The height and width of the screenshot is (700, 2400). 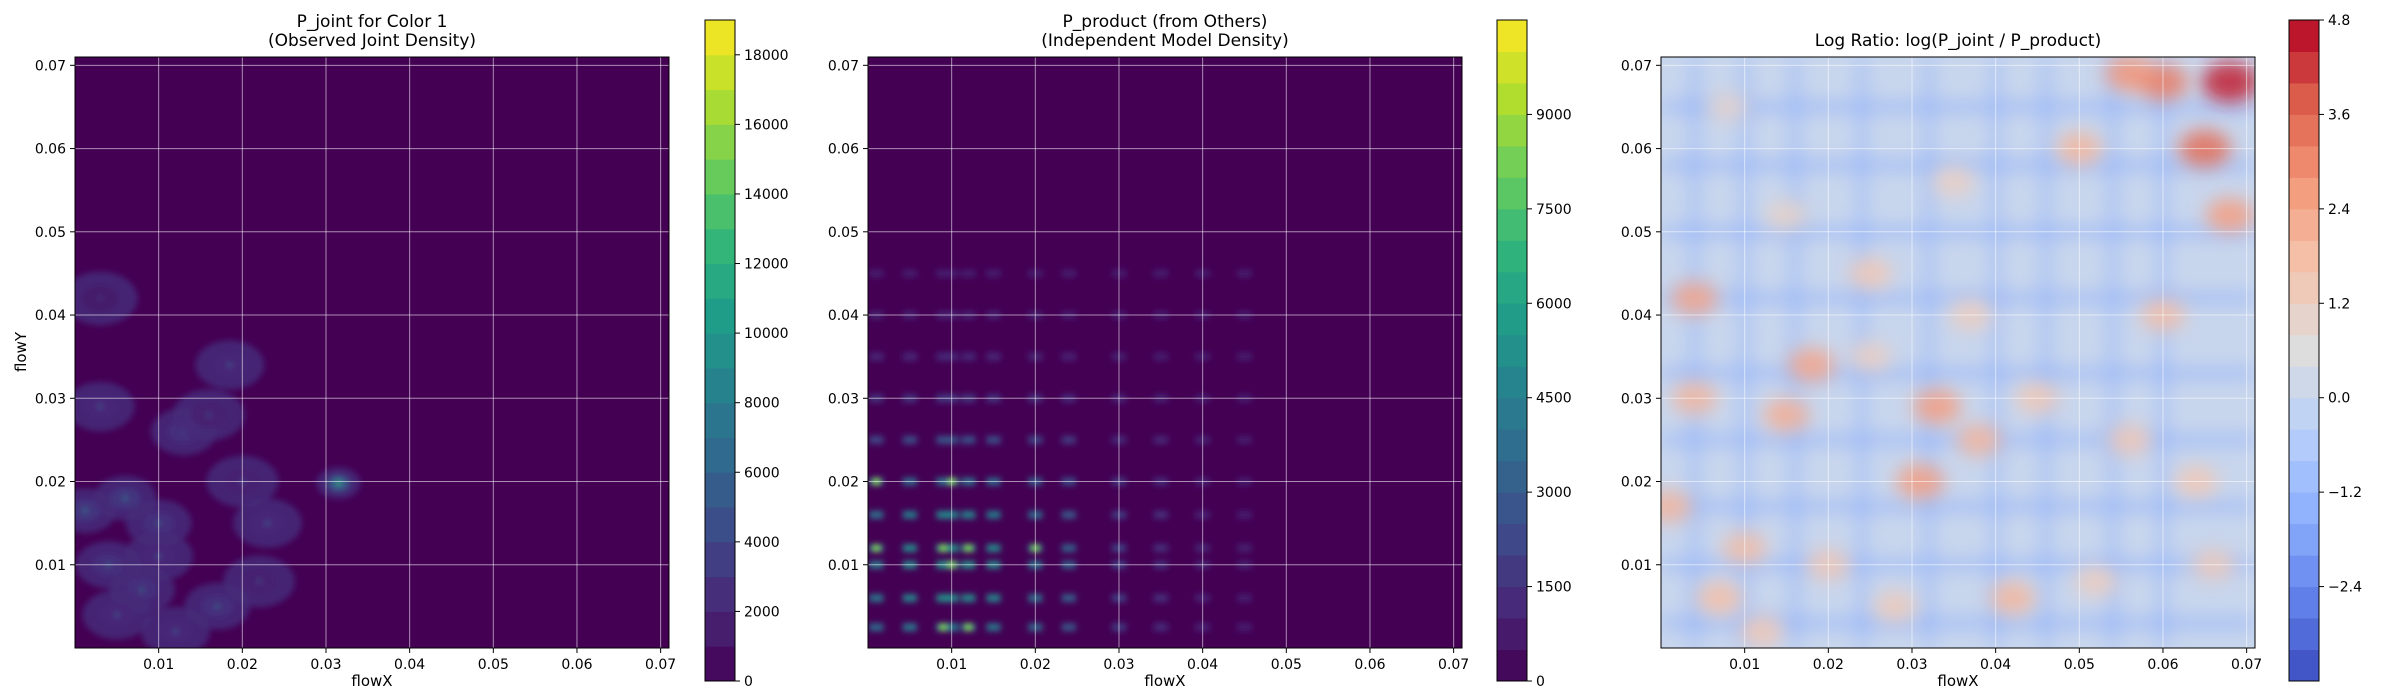 I want to click on colorbar-tick-label: 10000, so click(x=766, y=334).